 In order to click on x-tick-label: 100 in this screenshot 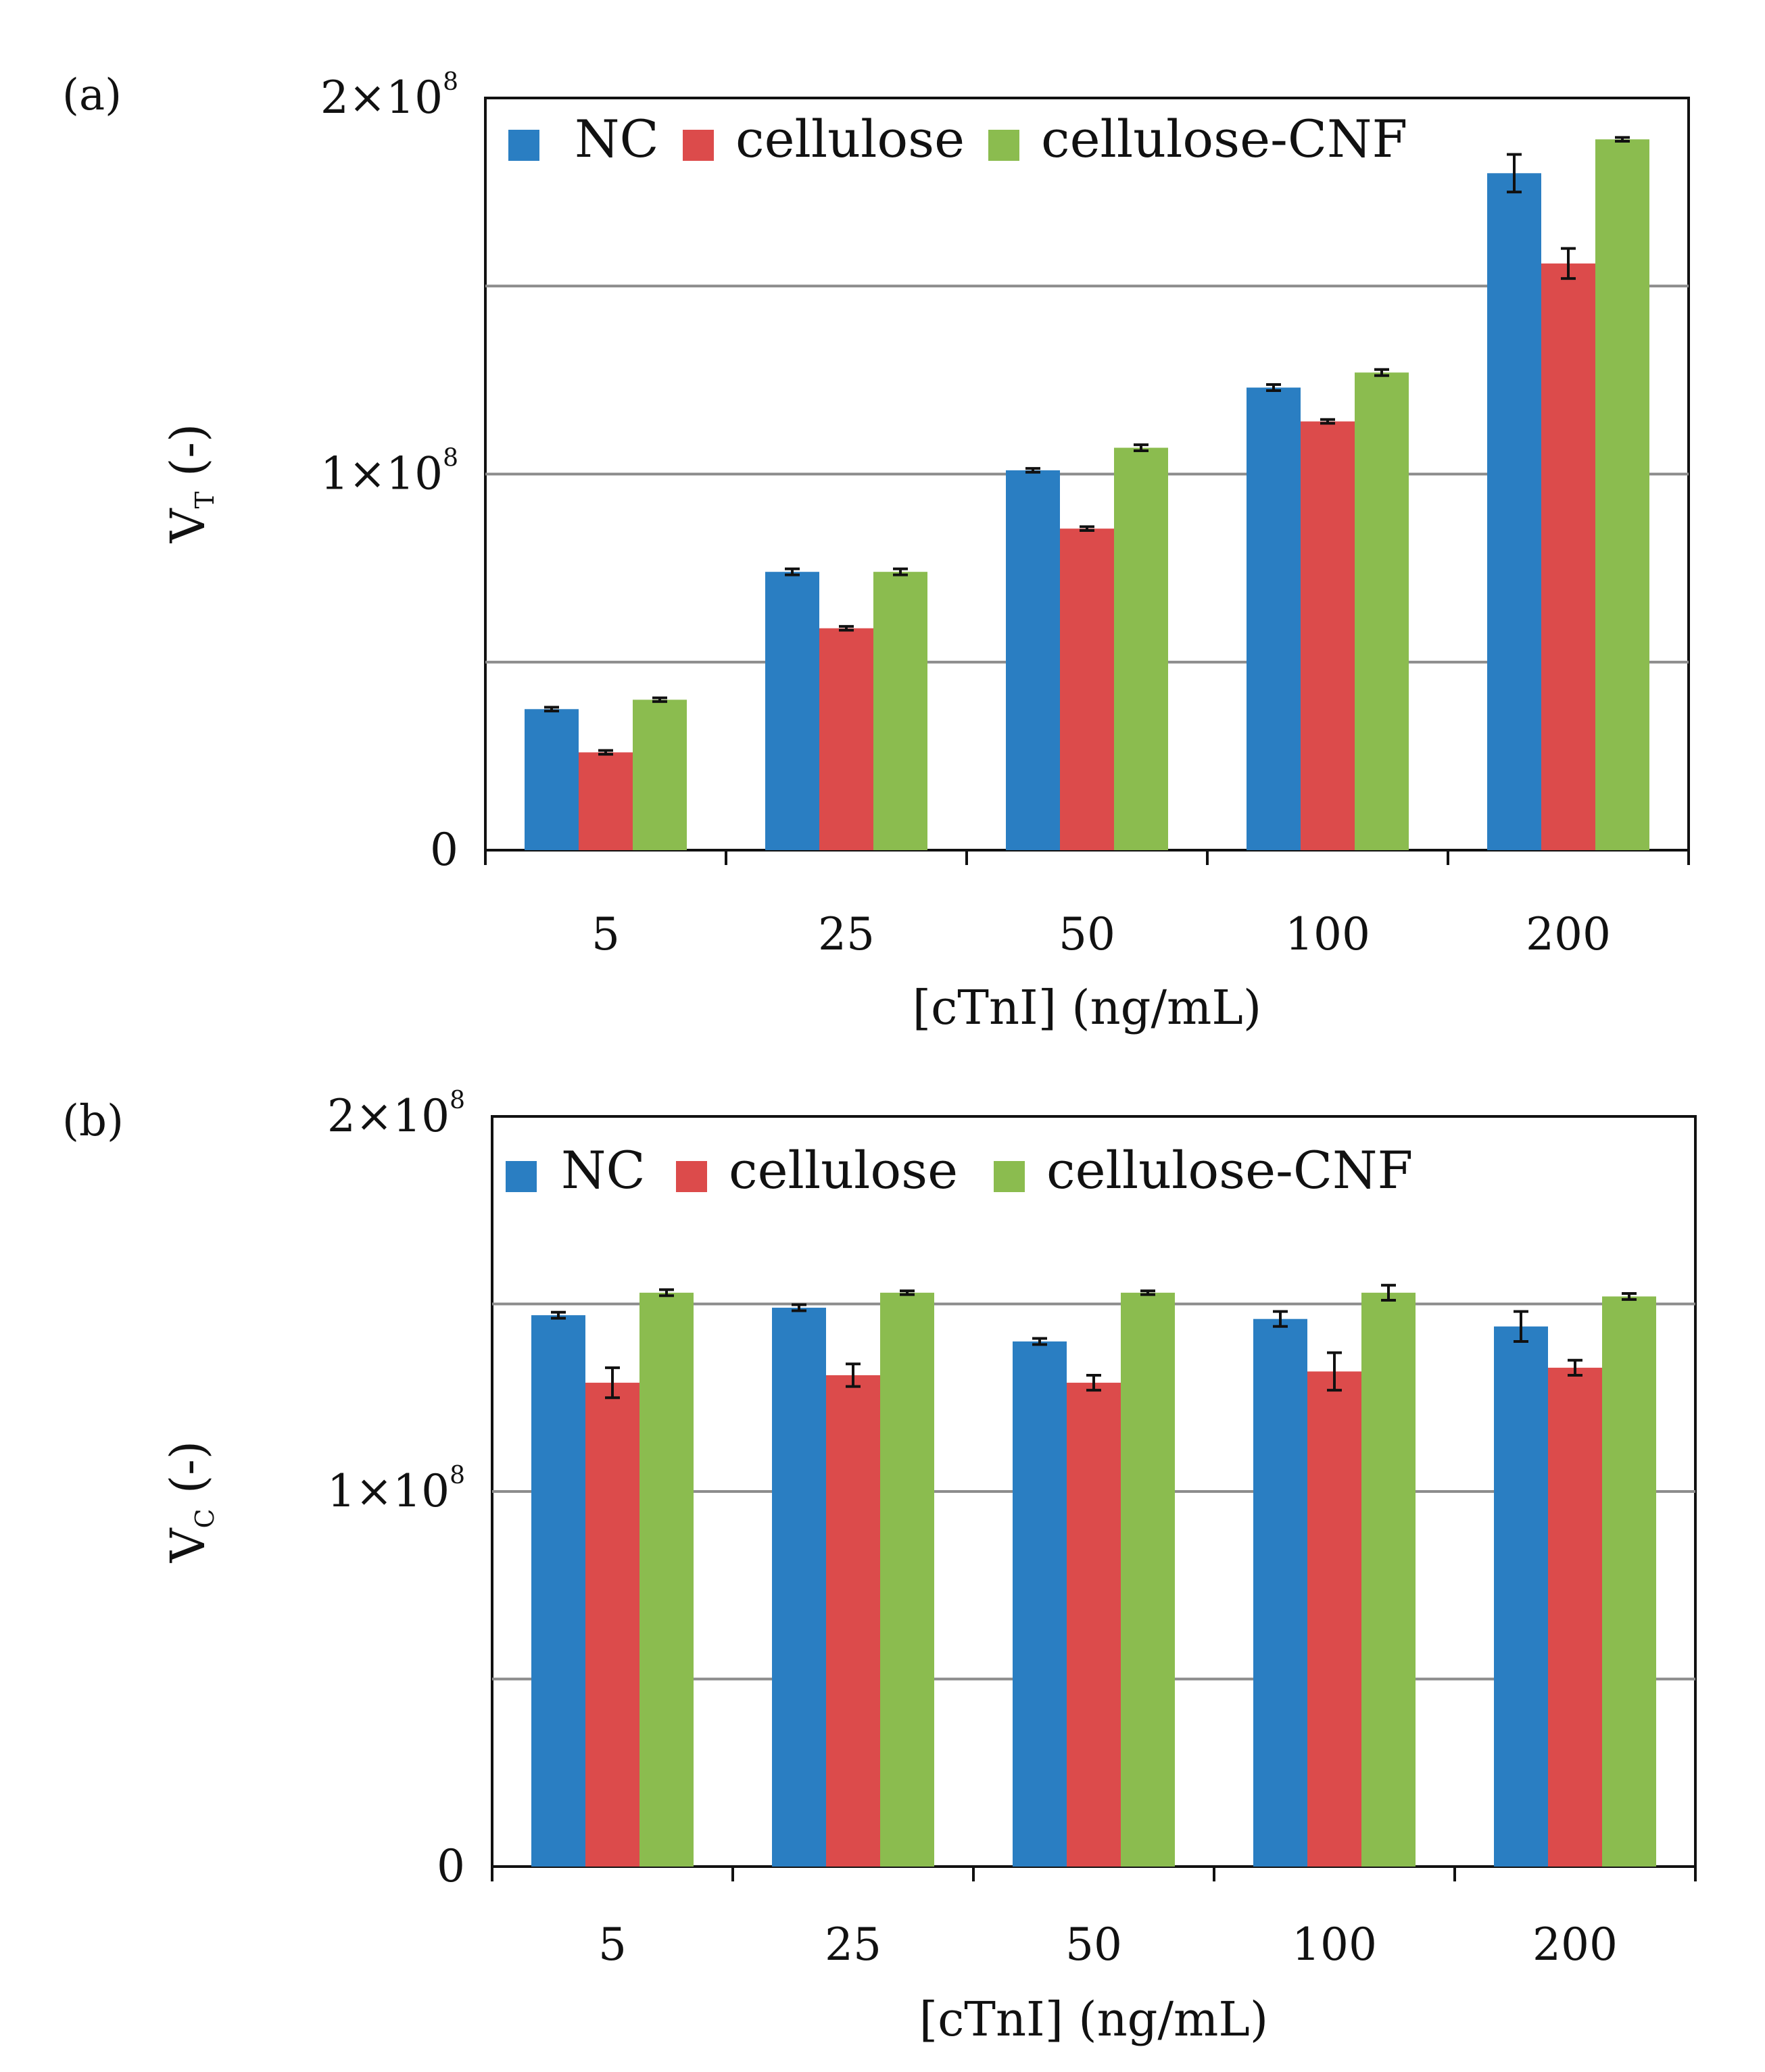, I will do `click(1334, 1945)`.